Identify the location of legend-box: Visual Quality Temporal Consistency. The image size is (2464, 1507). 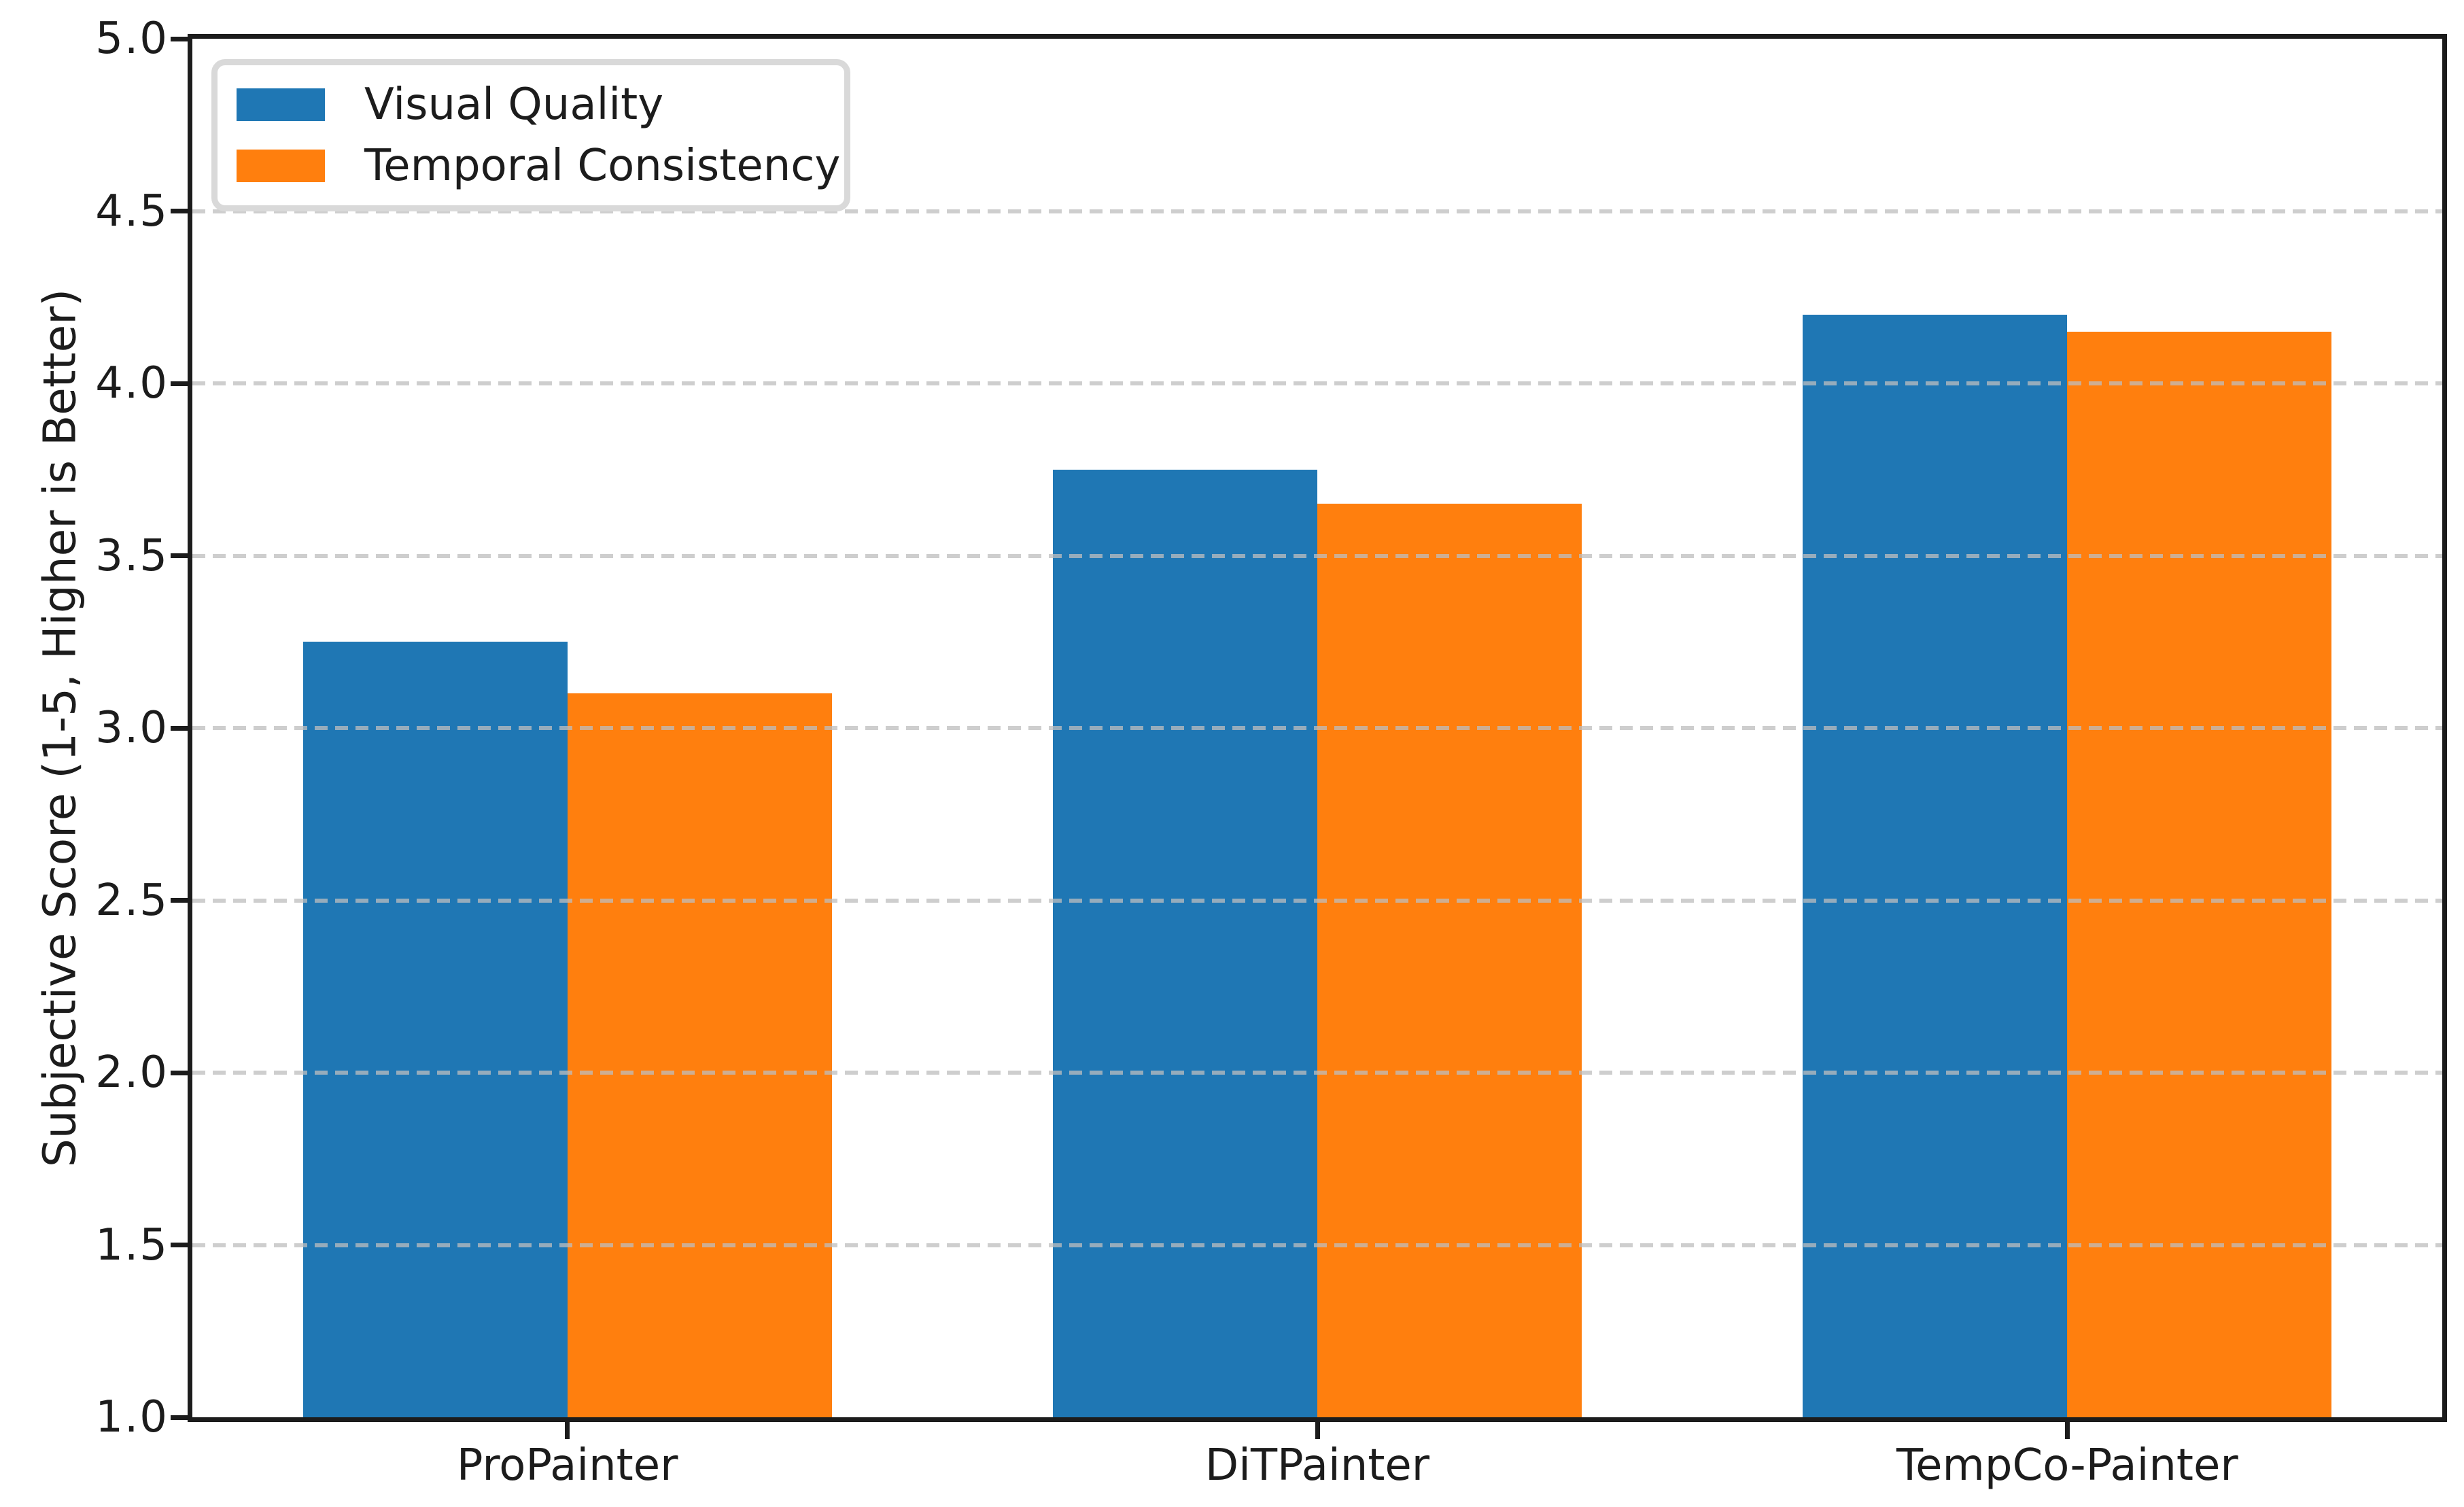
(530, 135).